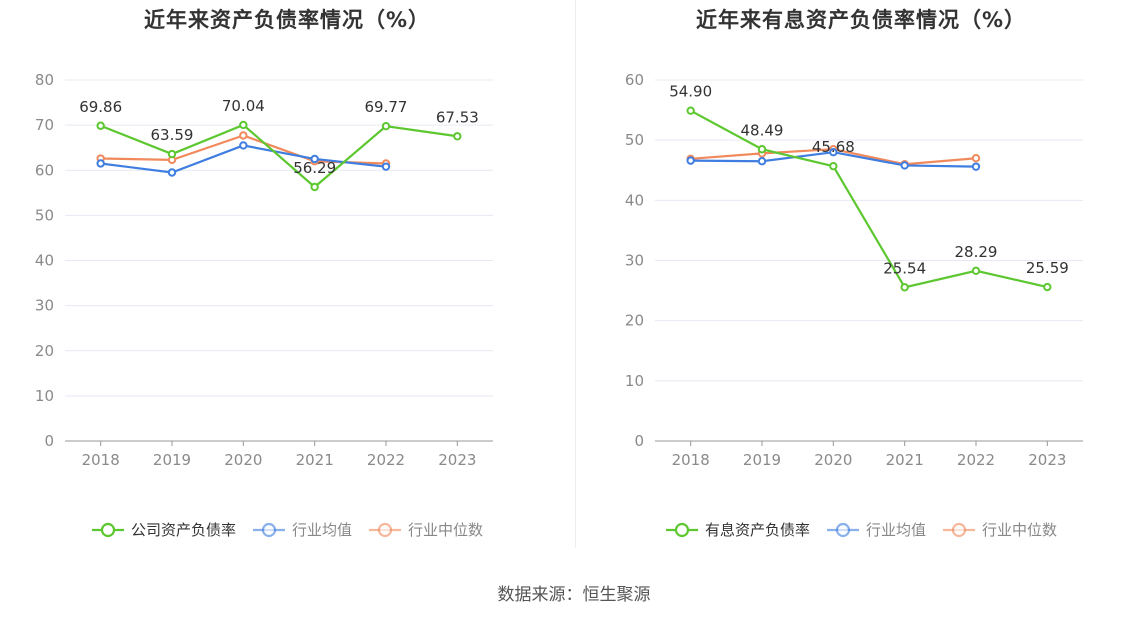 The width and height of the screenshot is (1148, 619). Describe the element at coordinates (574, 595) in the screenshot. I see `data-source: 数据来源：恒生聚源` at that location.